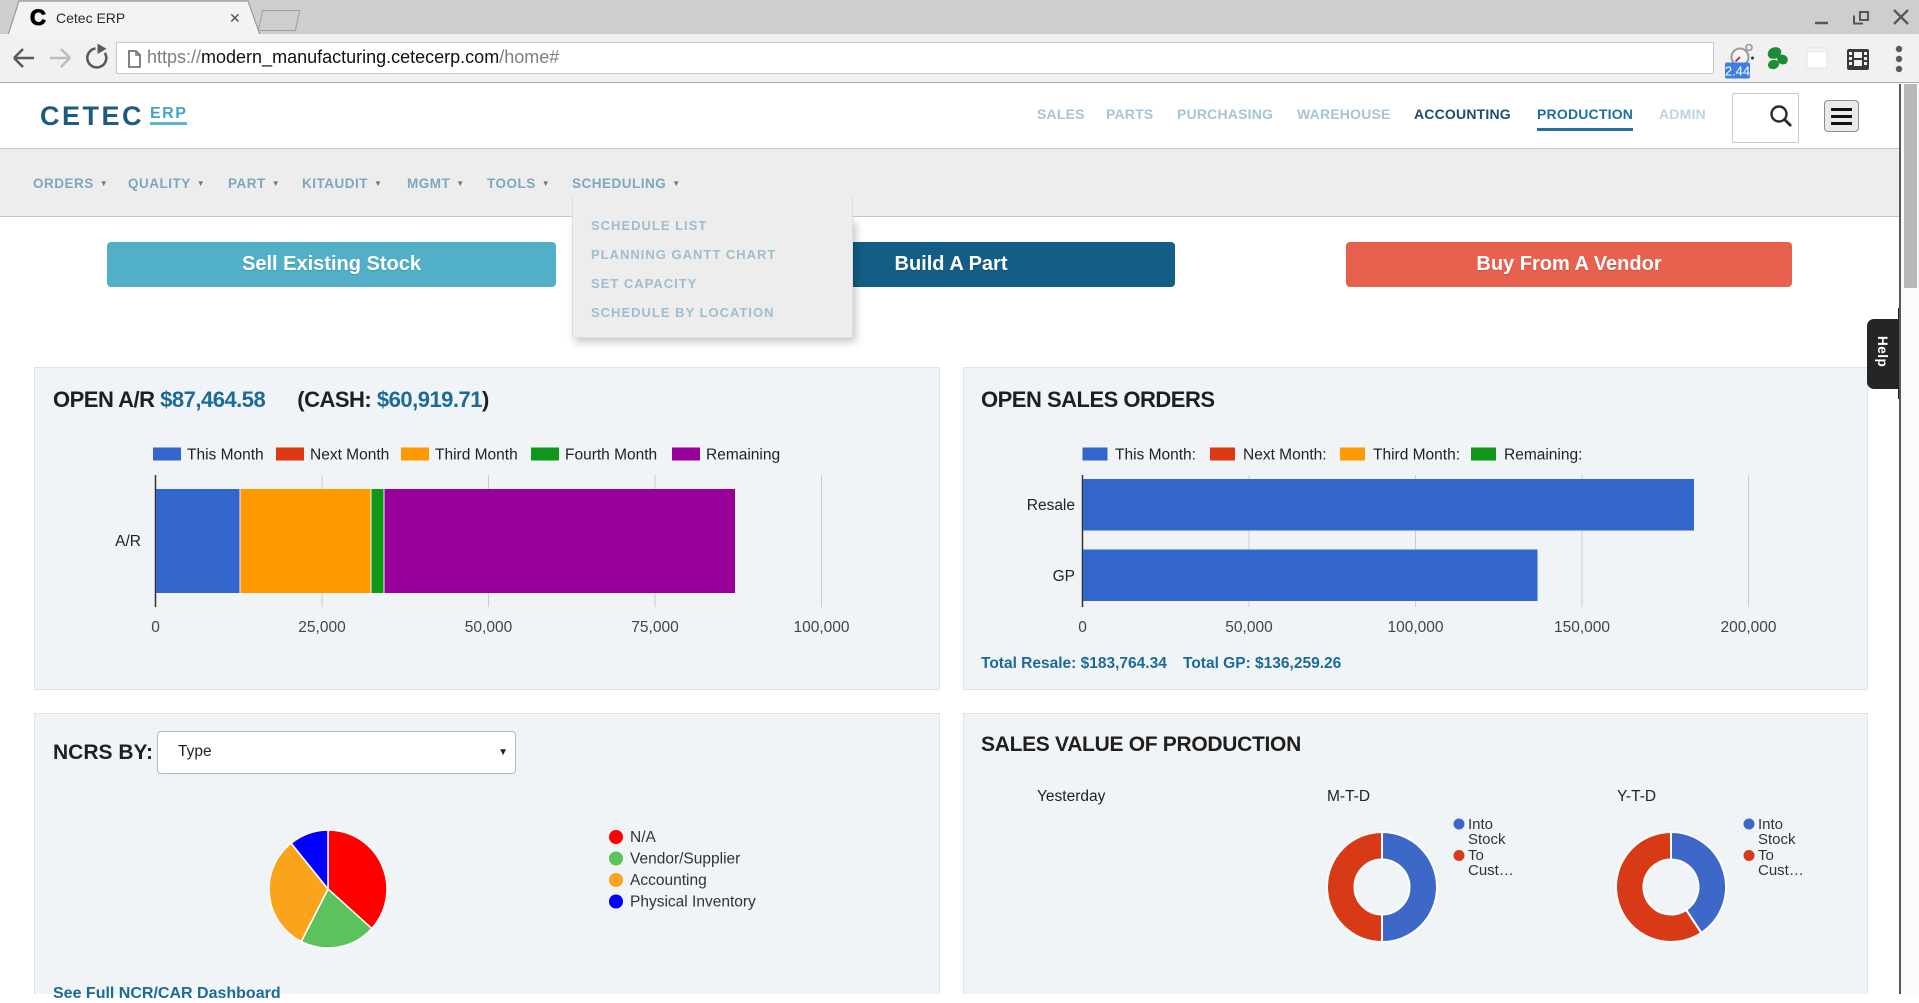 This screenshot has width=1919, height=1003. What do you see at coordinates (349, 455) in the screenshot?
I see `svg-text: Next Month` at bounding box center [349, 455].